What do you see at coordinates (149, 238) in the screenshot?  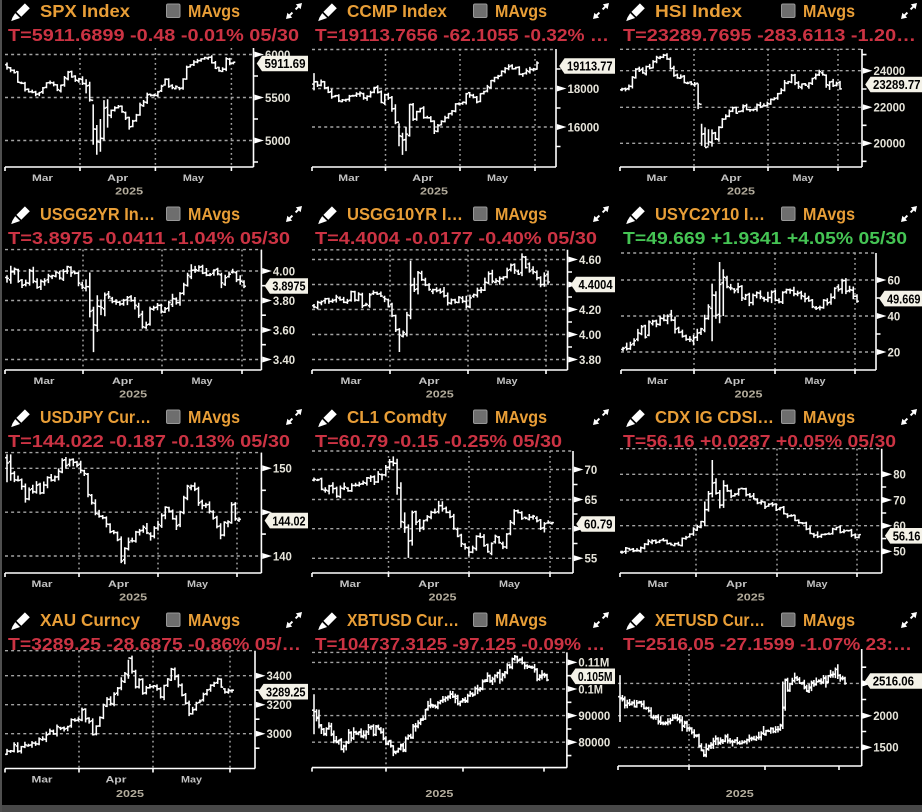 I see `svg-text: T=3.8975 -0.0411 -1.04% 05/30` at bounding box center [149, 238].